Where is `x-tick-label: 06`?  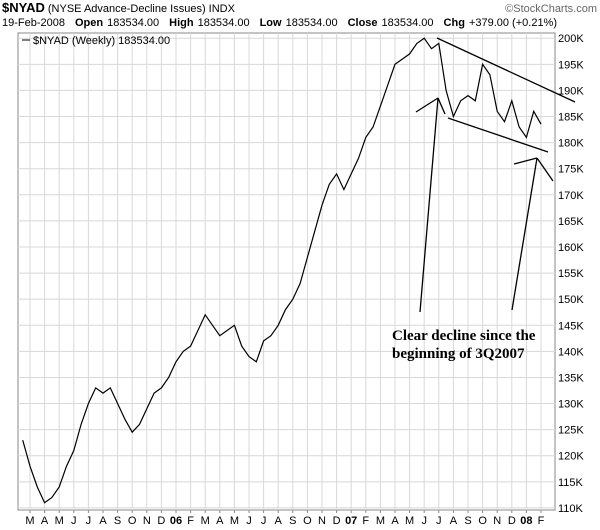
x-tick-label: 06 is located at coordinates (176, 521).